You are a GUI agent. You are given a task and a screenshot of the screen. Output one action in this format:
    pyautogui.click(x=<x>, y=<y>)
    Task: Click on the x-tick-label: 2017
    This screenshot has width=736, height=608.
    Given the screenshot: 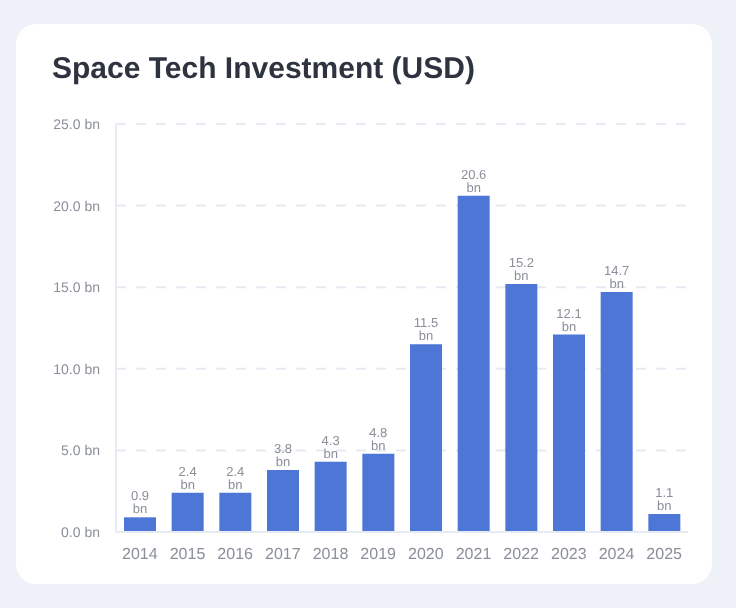 What is the action you would take?
    pyautogui.click(x=283, y=554)
    